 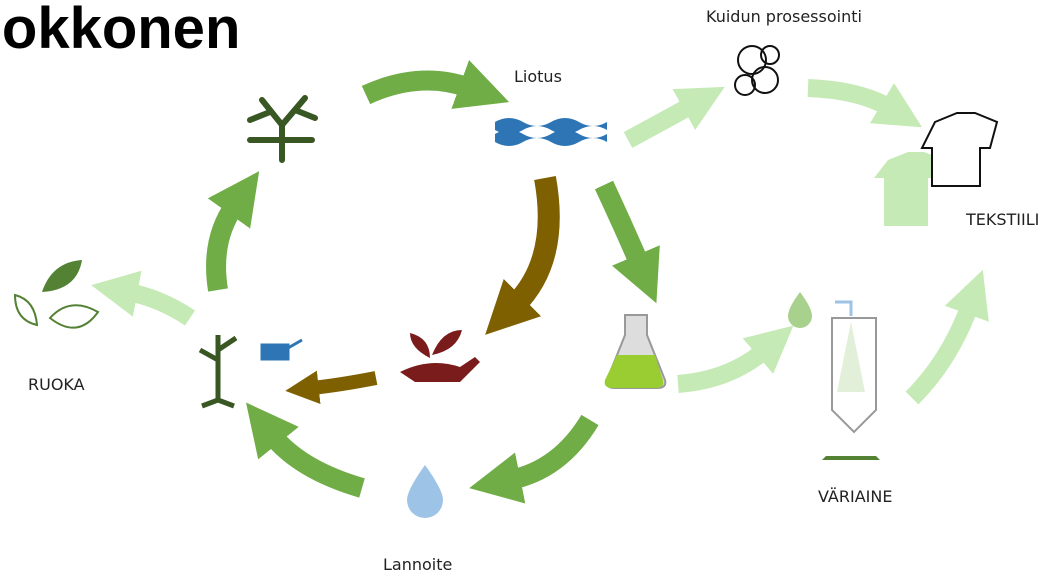 What do you see at coordinates (436, 344) in the screenshot?
I see `sprout-icon` at bounding box center [436, 344].